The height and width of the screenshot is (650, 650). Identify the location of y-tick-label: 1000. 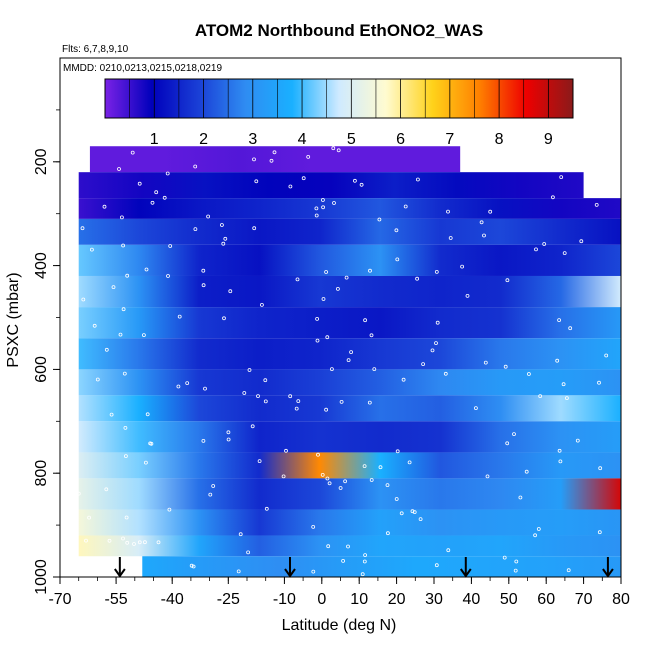
(41, 577).